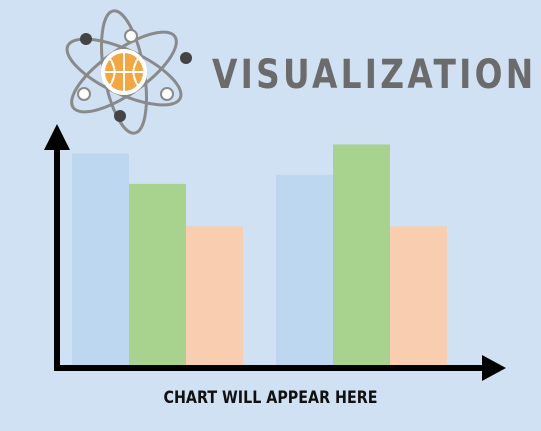  I want to click on x-axis-arrow, so click(494, 368).